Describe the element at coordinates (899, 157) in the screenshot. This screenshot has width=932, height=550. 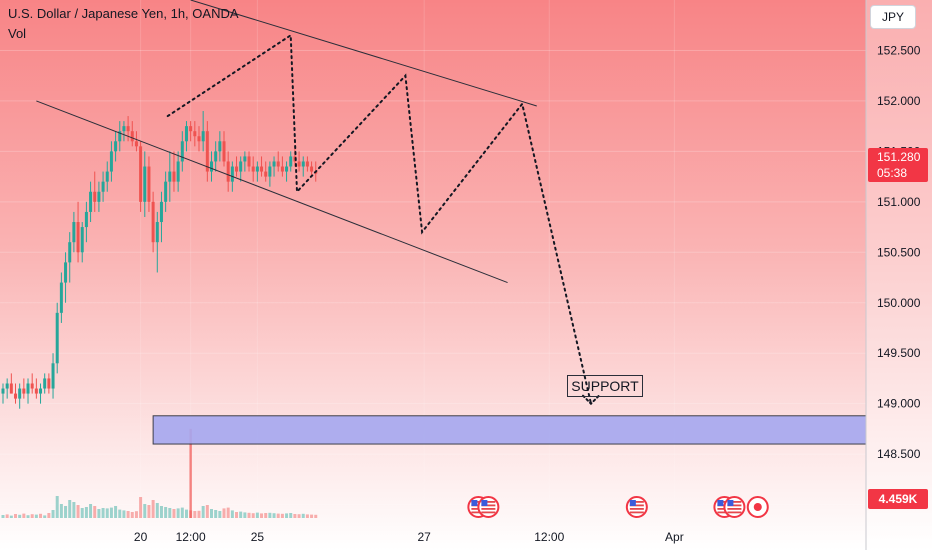
I see `last-price-value: 151.280` at that location.